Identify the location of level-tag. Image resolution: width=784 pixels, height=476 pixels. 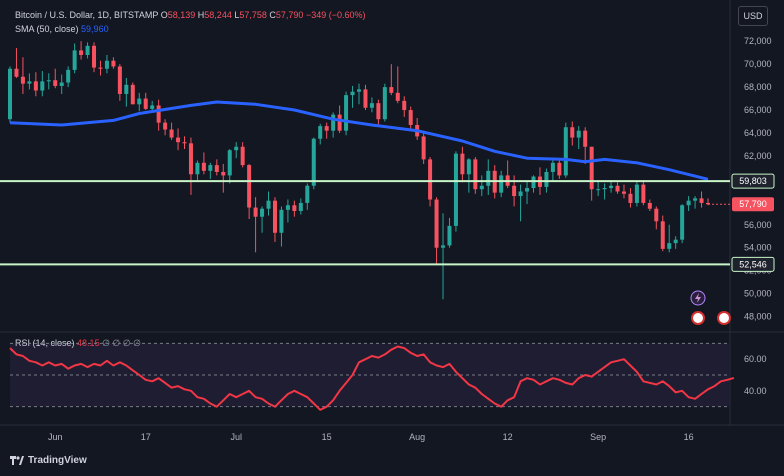
(753, 181).